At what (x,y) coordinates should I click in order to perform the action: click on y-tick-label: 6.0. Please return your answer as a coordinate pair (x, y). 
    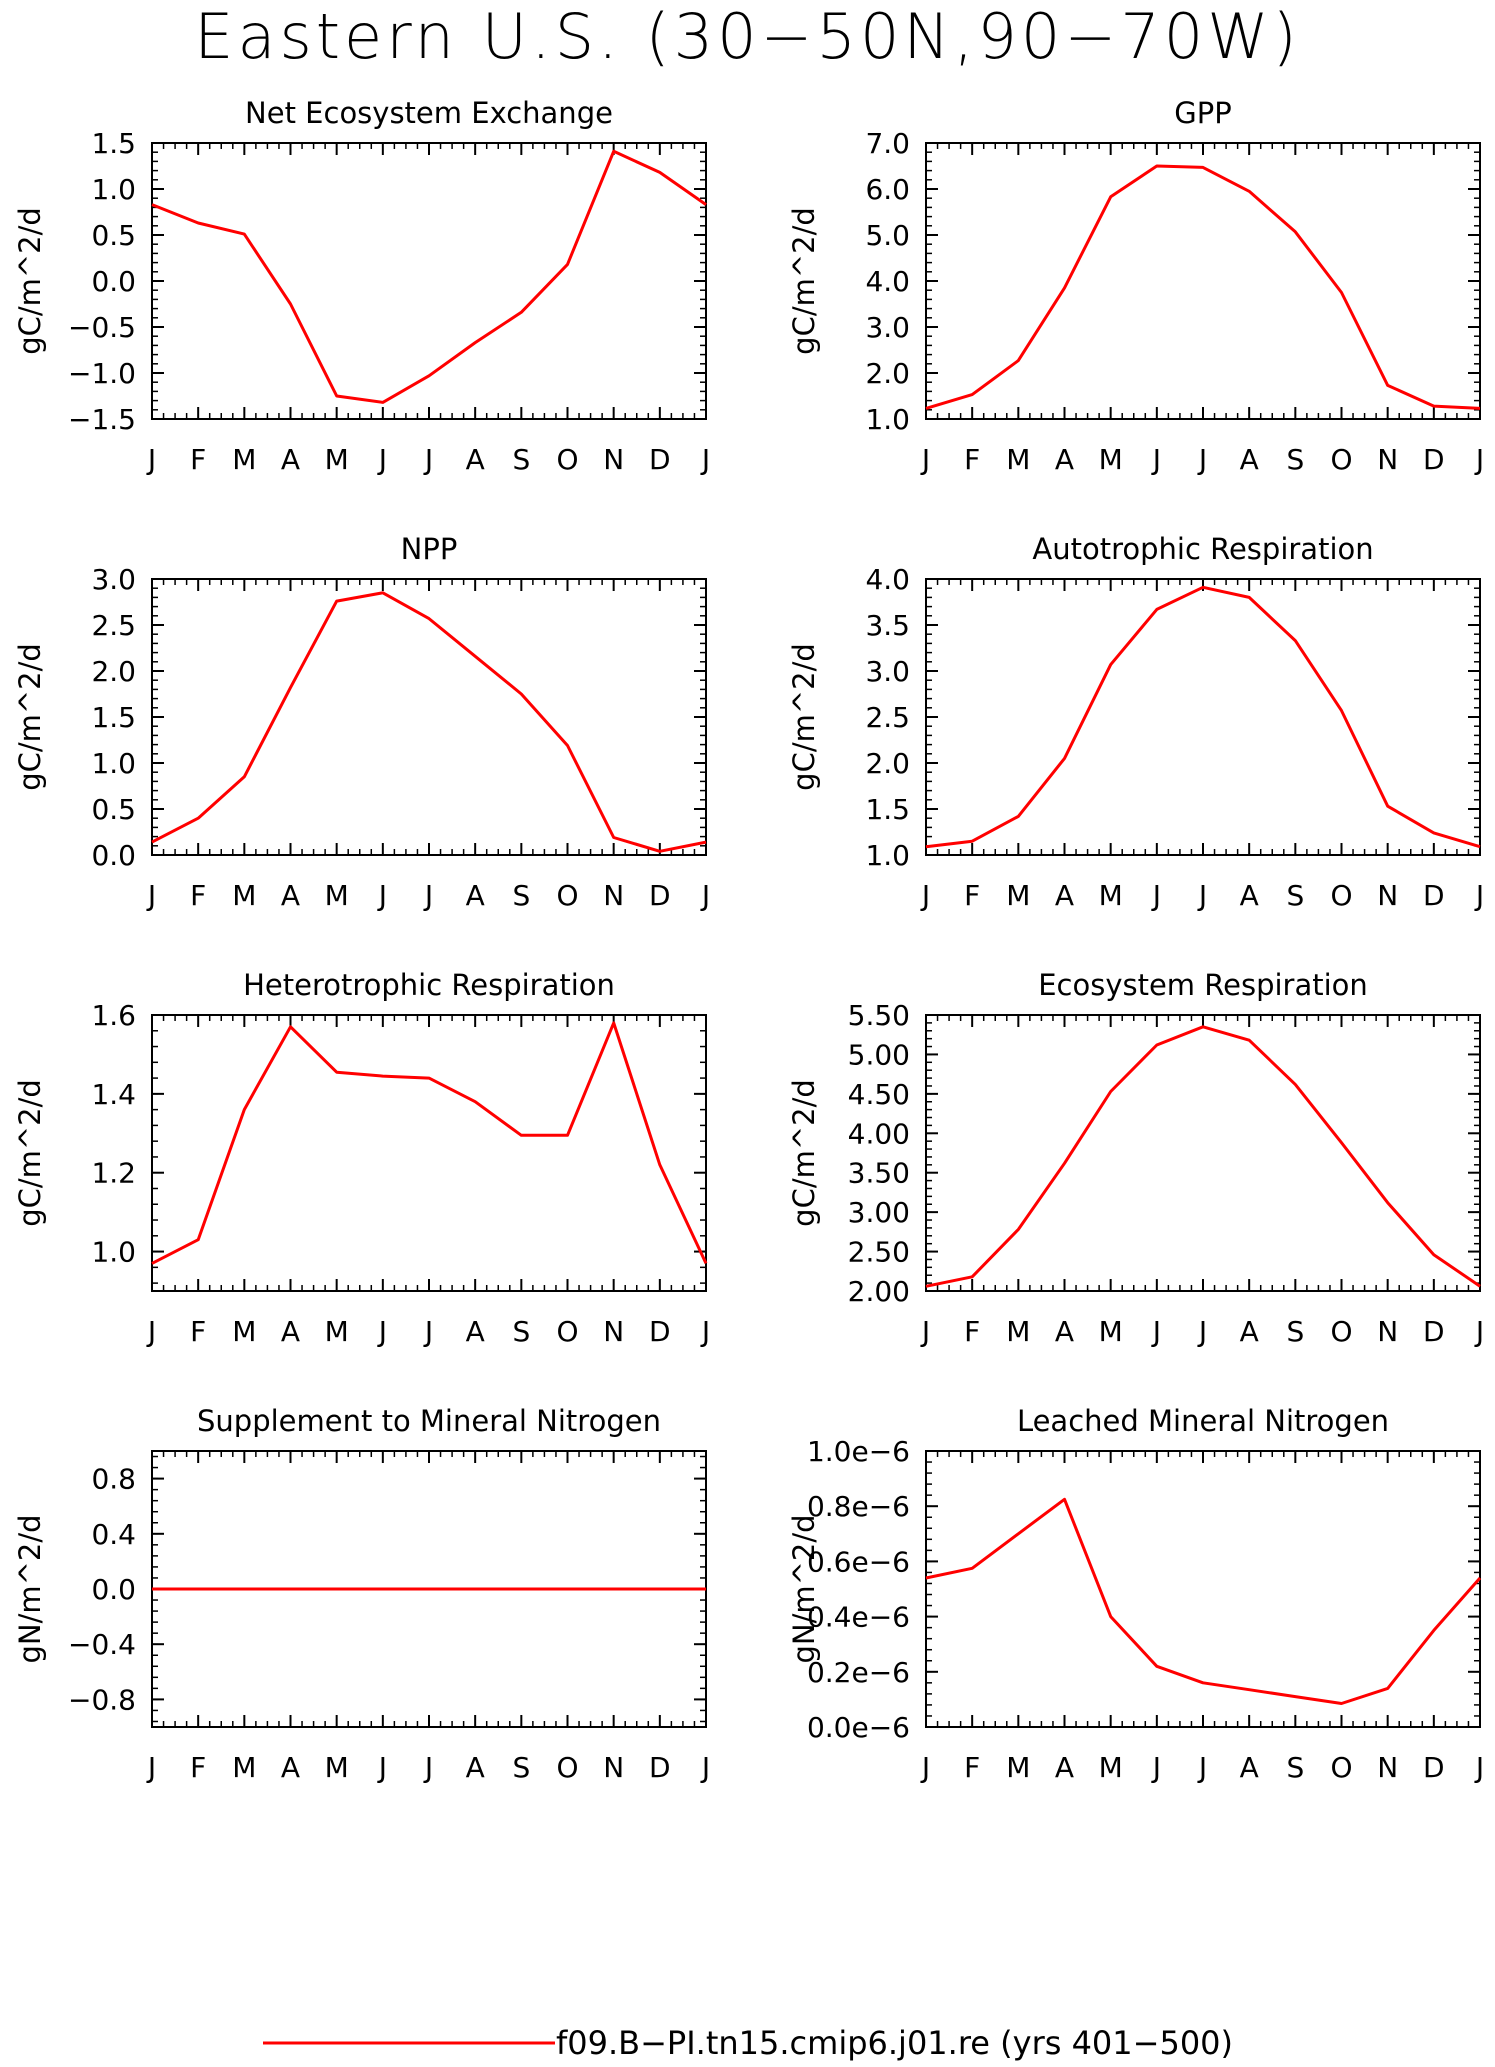
    Looking at the image, I should click on (887, 189).